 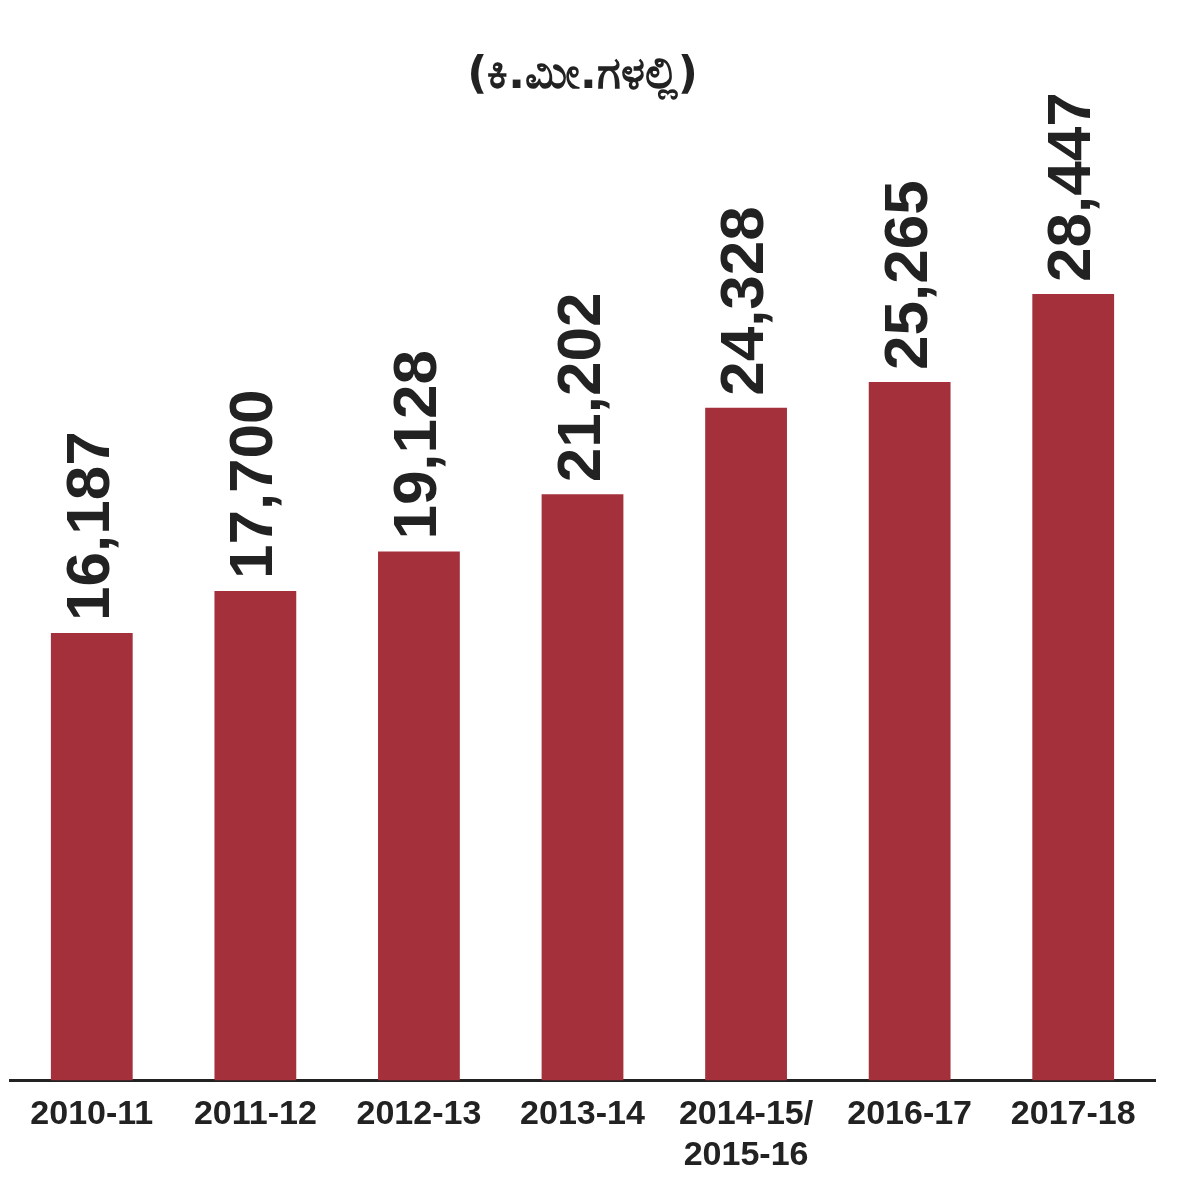 I want to click on x-tick-label: 2010-11, so click(x=92, y=1112).